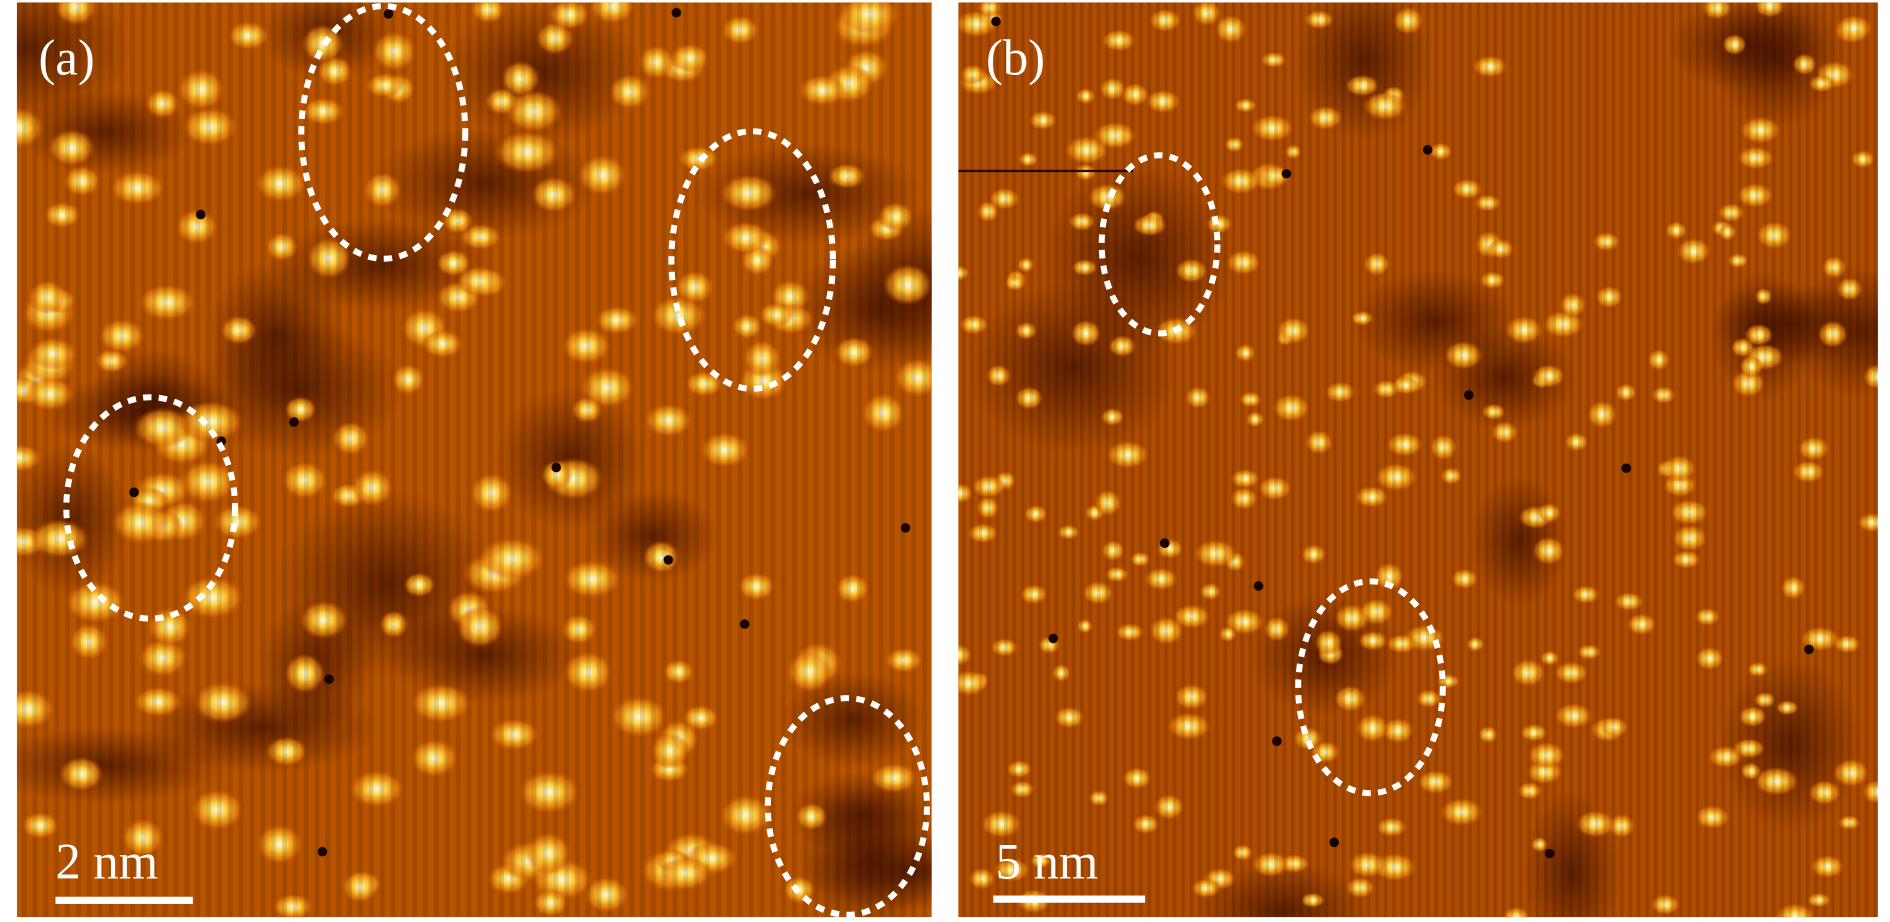 The height and width of the screenshot is (922, 1890). I want to click on scale-bar-label: 5 nm, so click(1047, 862).